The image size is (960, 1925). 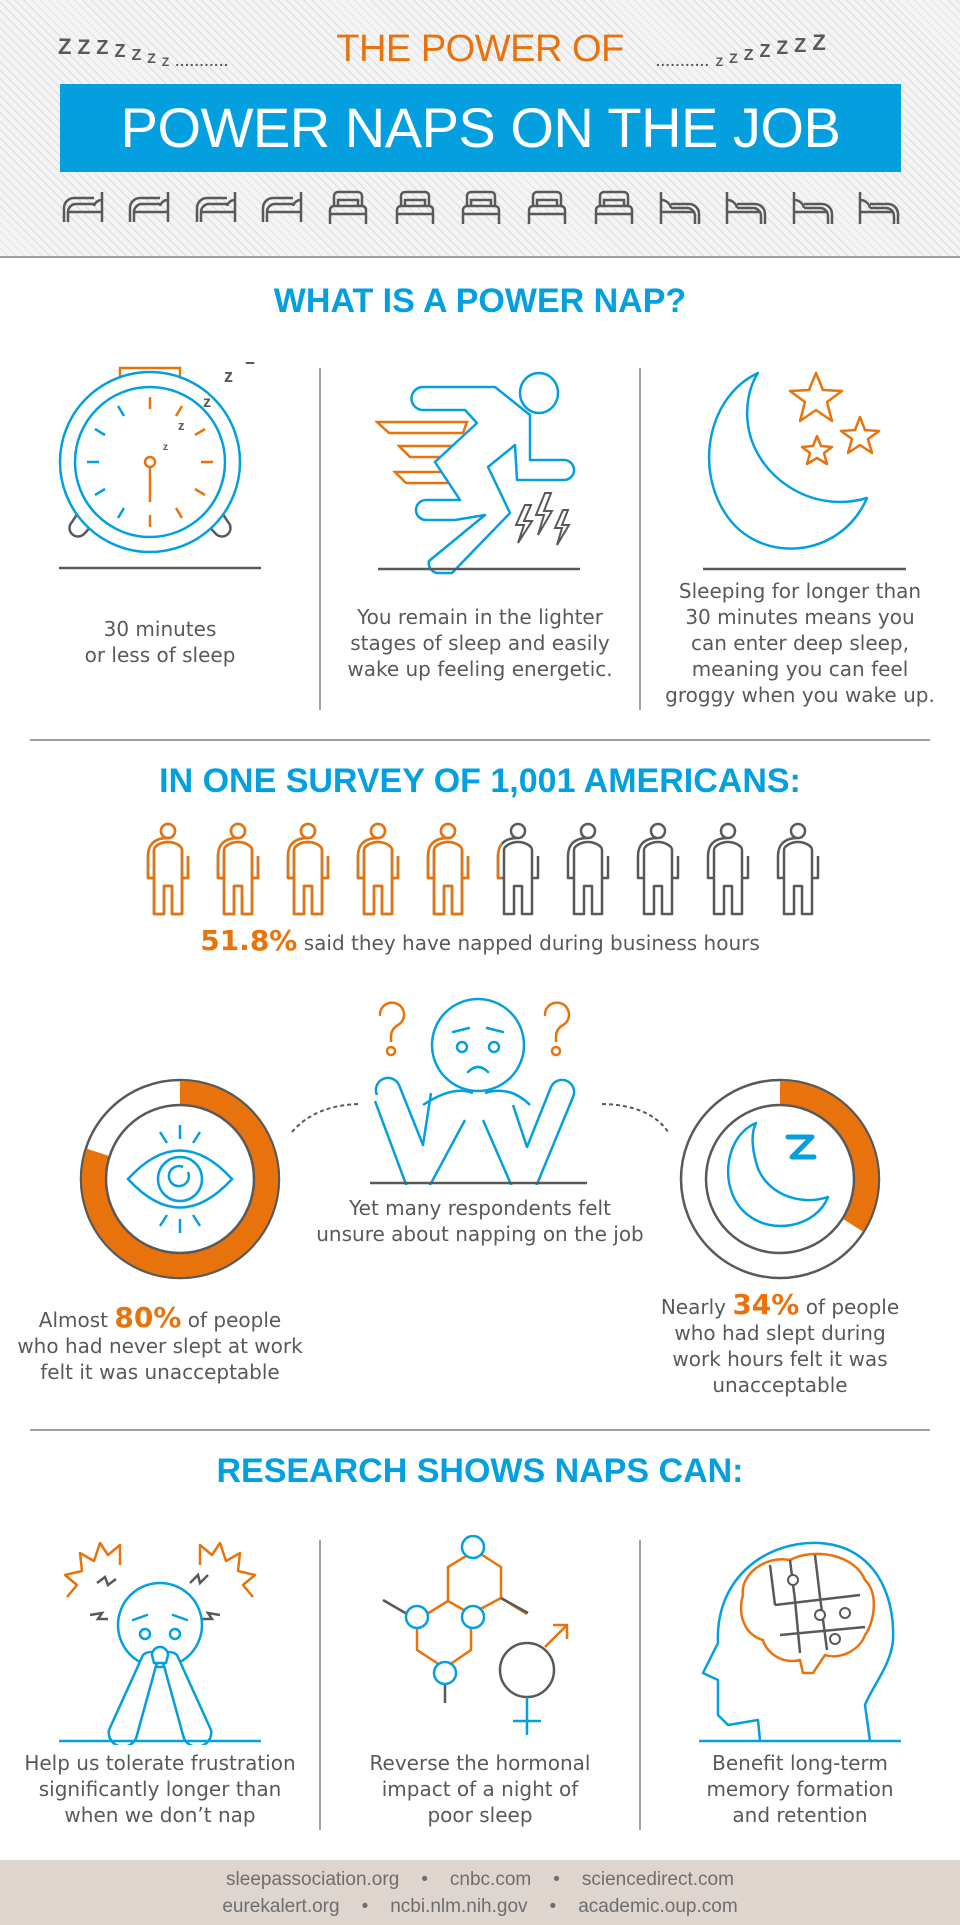 I want to click on donut-never-slept, so click(x=180, y=1179).